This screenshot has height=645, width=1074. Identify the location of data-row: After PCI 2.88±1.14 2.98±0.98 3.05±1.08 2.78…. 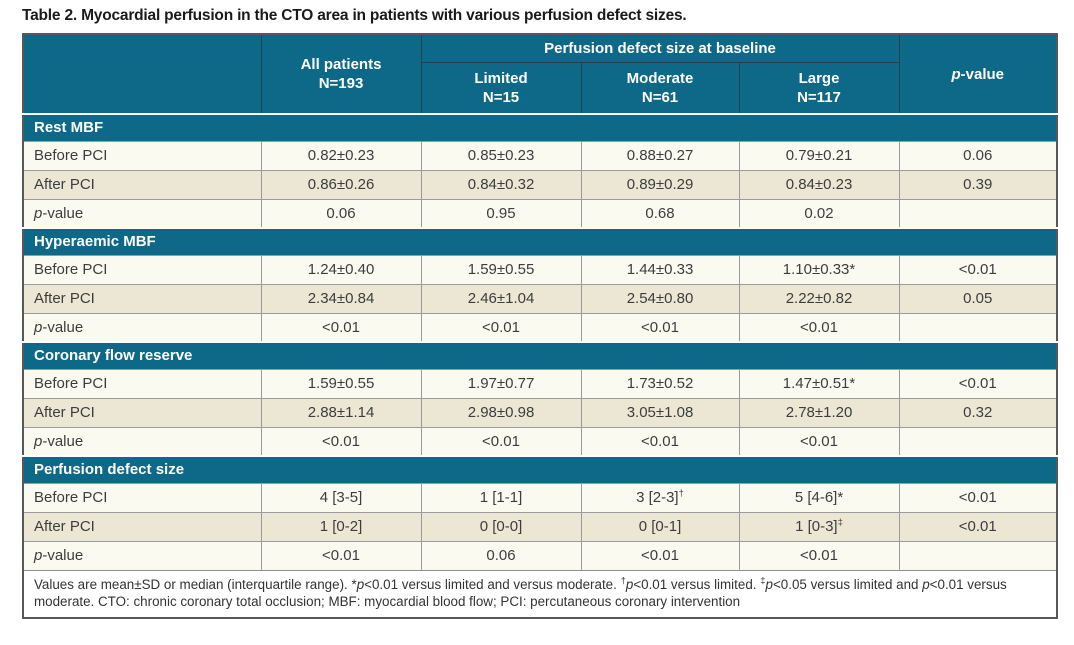
(540, 412).